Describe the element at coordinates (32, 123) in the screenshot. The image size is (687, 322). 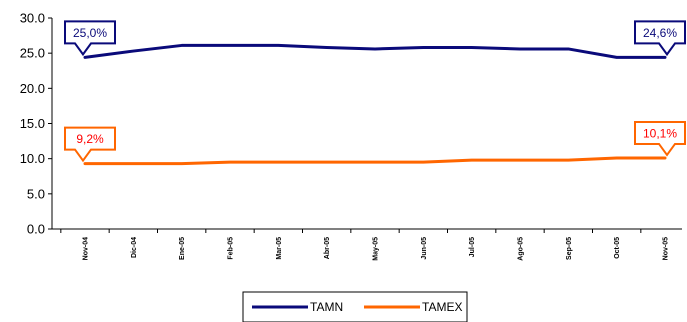
I see `y-tick-label: 15.0` at that location.